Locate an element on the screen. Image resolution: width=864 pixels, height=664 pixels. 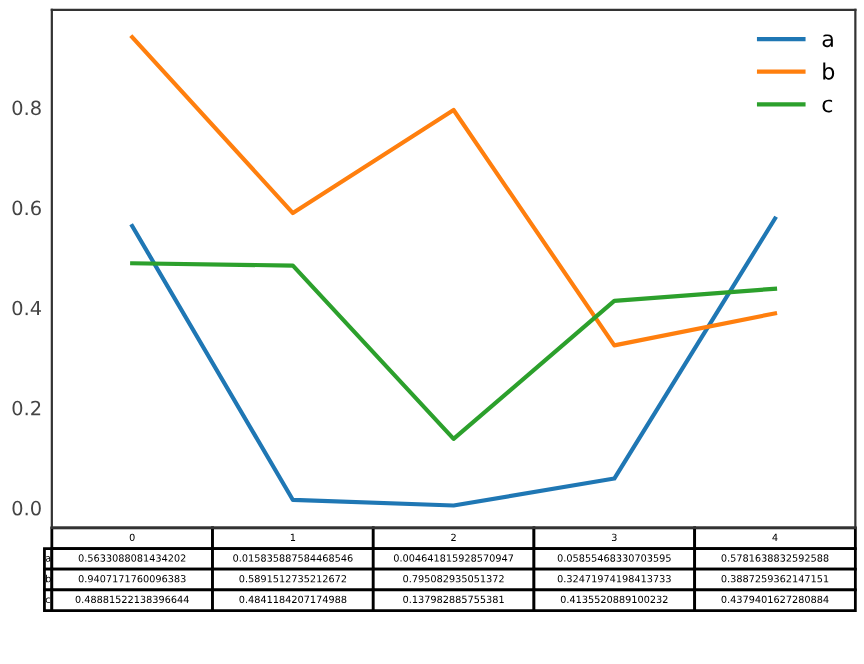
legend-label: a is located at coordinates (827, 41).